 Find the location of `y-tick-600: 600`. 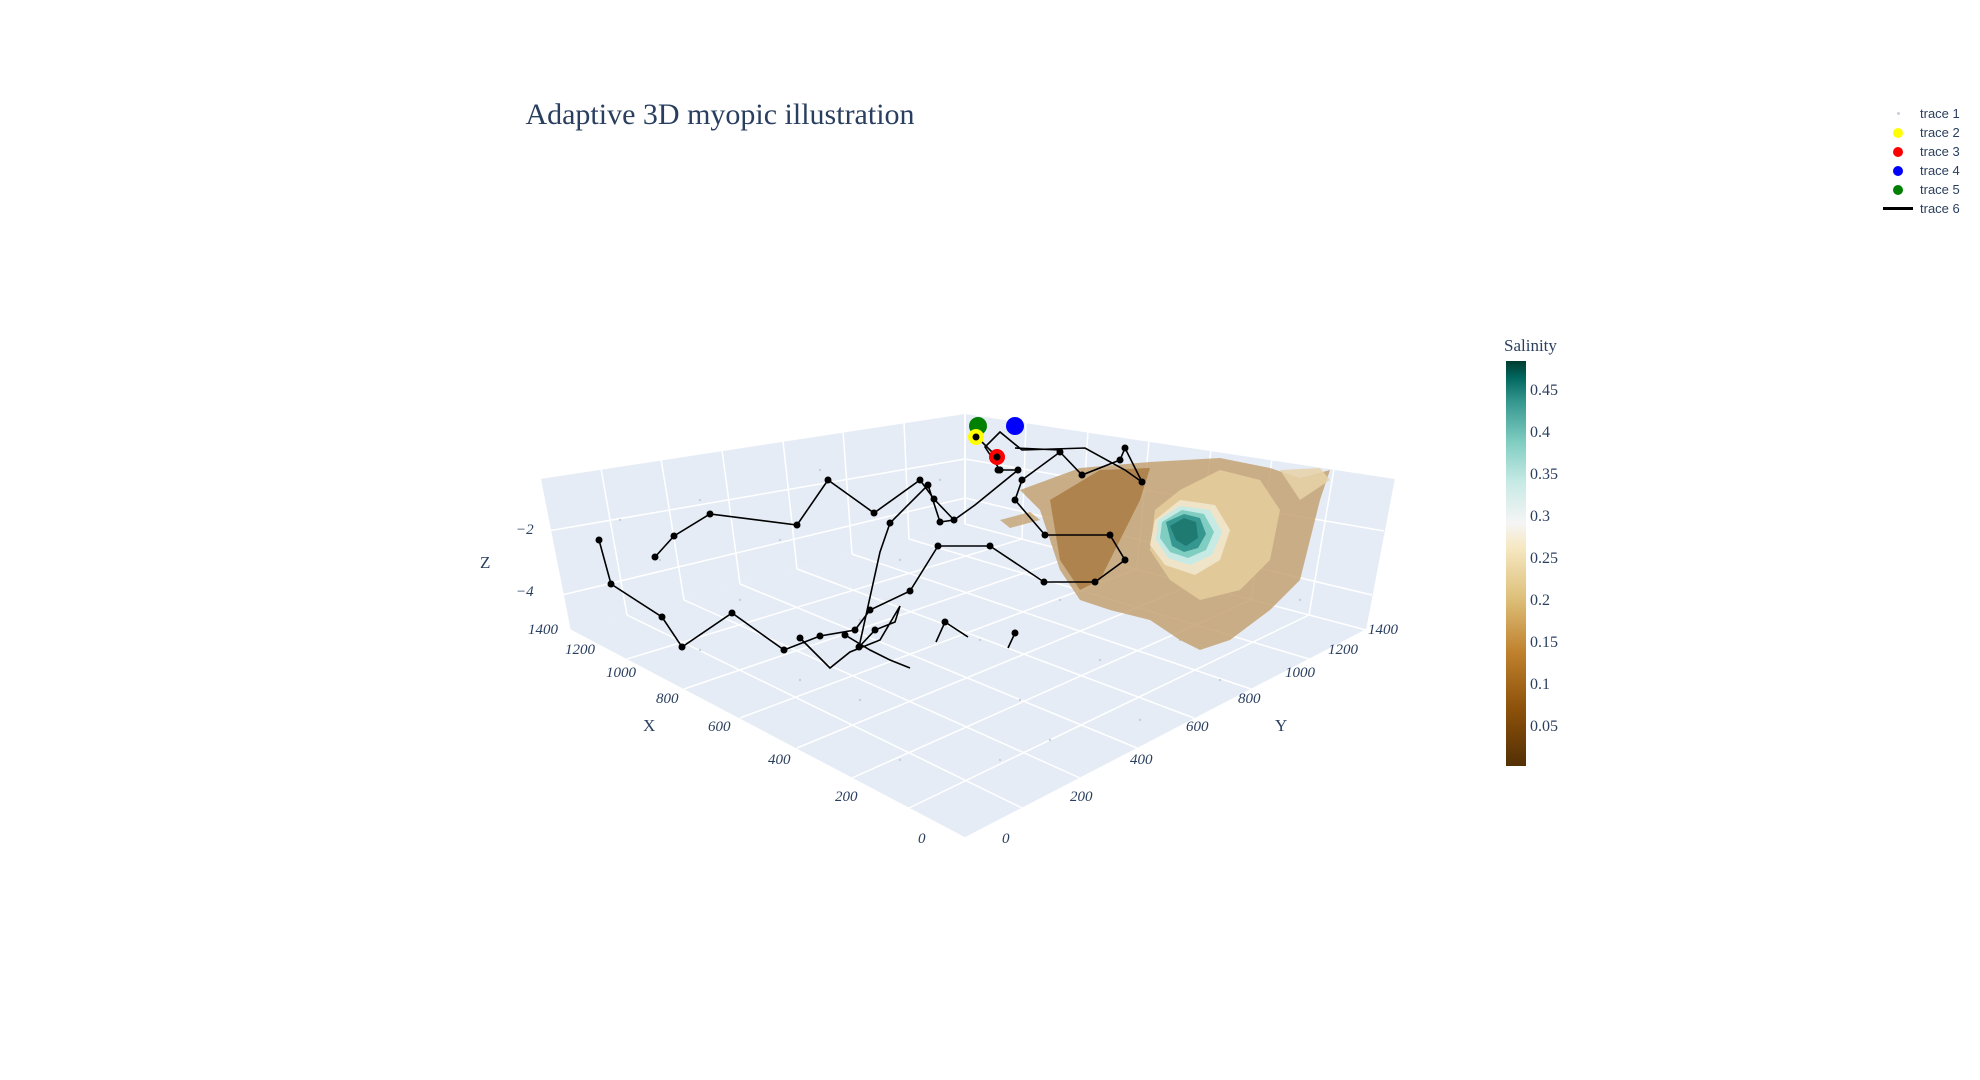

y-tick-600: 600 is located at coordinates (1197, 727).